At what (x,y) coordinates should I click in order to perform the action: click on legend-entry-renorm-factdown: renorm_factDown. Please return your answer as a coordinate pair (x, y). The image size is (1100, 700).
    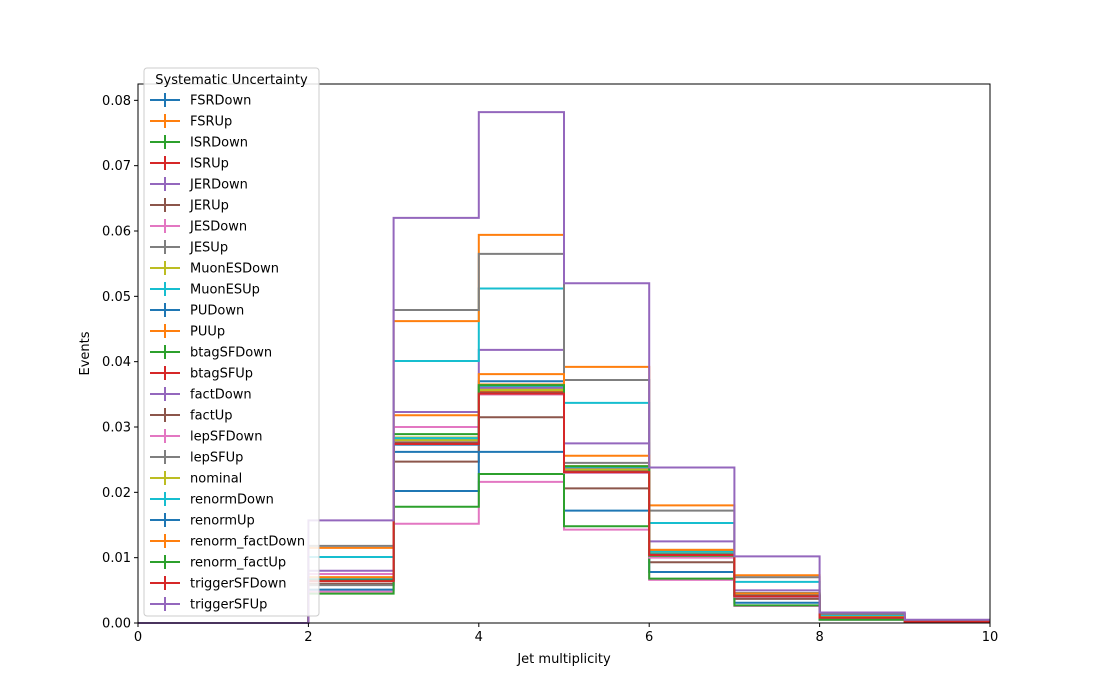
    Looking at the image, I should click on (227, 542).